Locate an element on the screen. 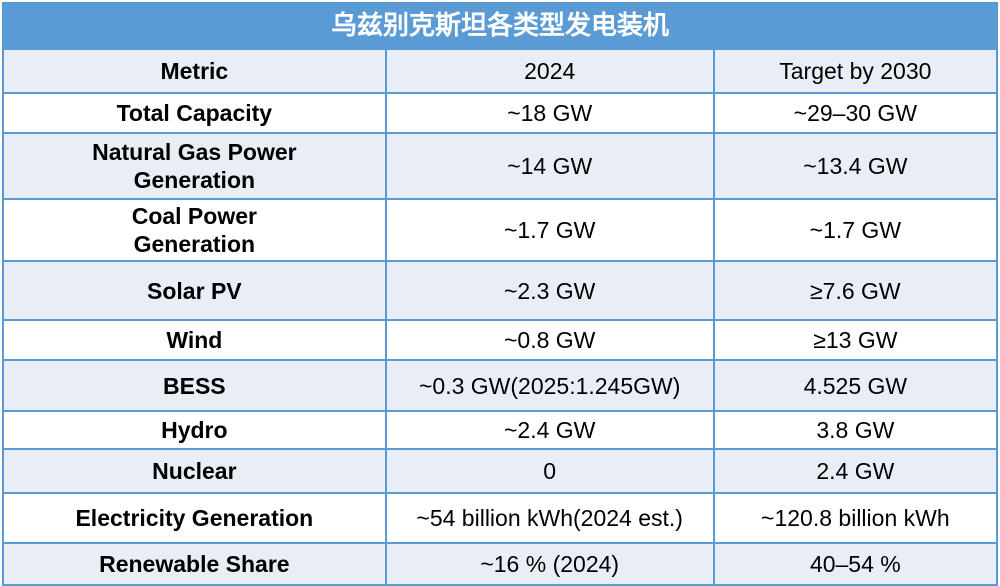 This screenshot has width=1000, height=586. value-2024-cell: ~2.3 GW is located at coordinates (549, 291).